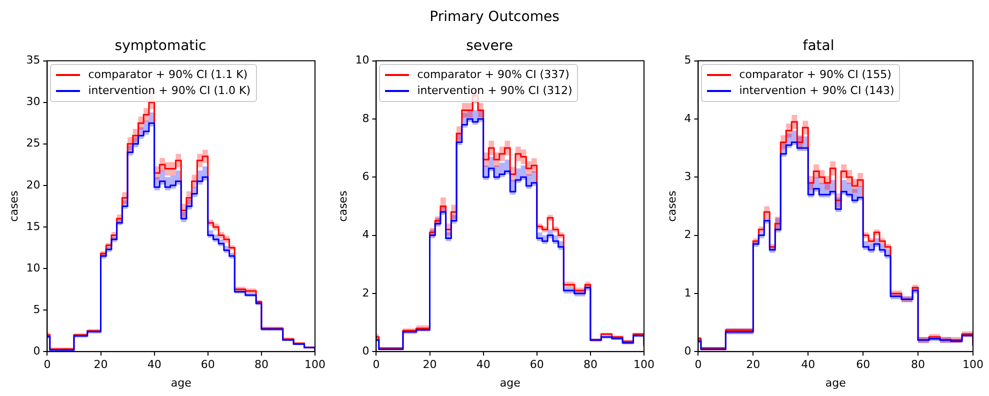  I want to click on legend-label: intervention + 90% CI (312), so click(494, 90).